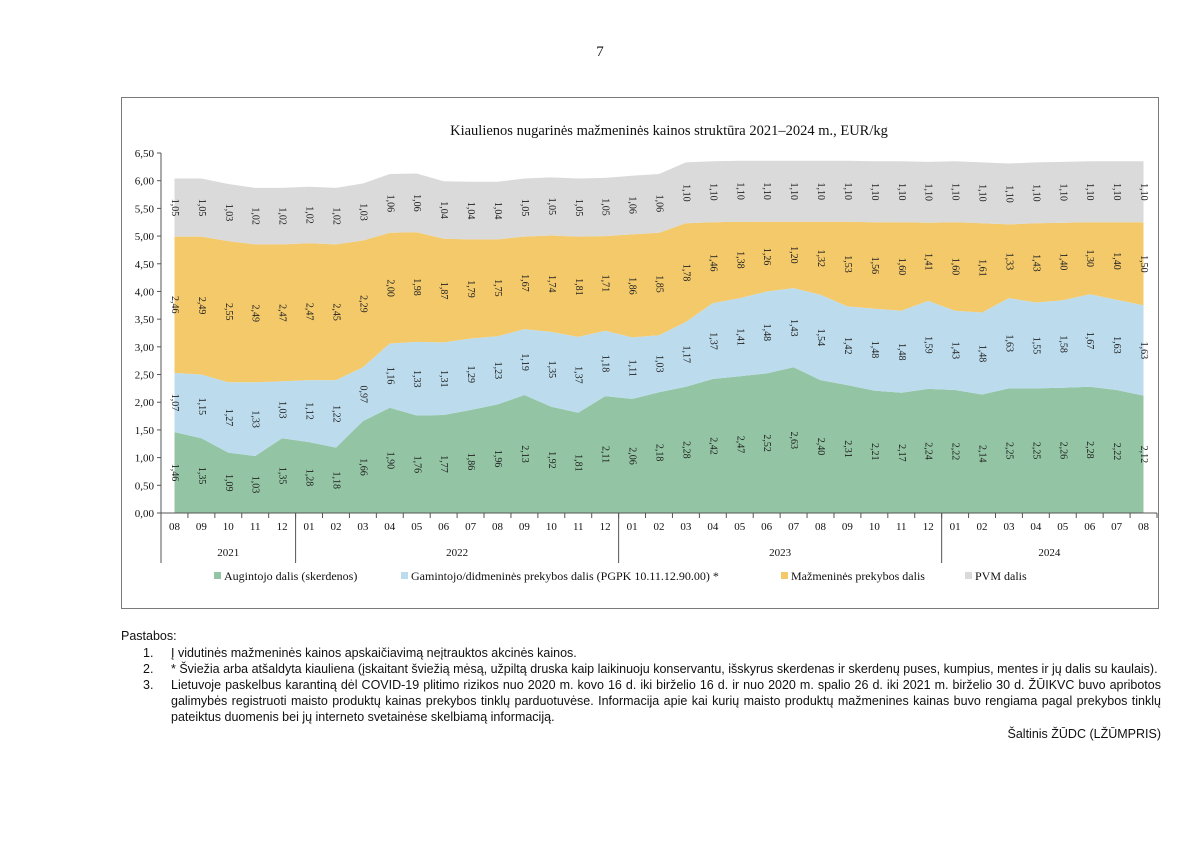  What do you see at coordinates (148, 669) in the screenshot?
I see `note-number: 2.` at bounding box center [148, 669].